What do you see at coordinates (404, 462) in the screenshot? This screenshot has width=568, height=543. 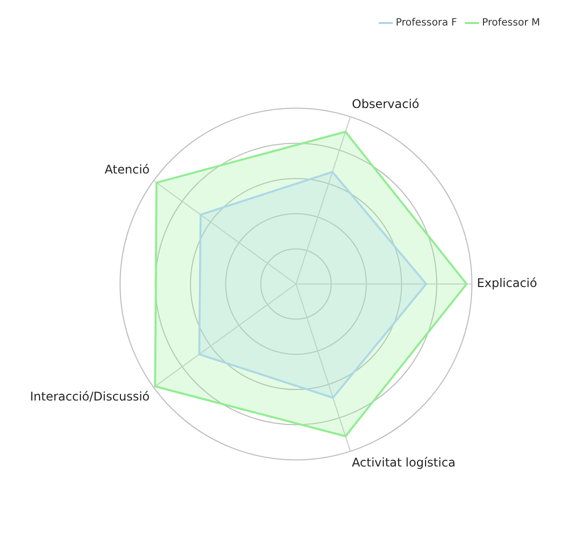 I see `spoke-label: Activitat logística` at bounding box center [404, 462].